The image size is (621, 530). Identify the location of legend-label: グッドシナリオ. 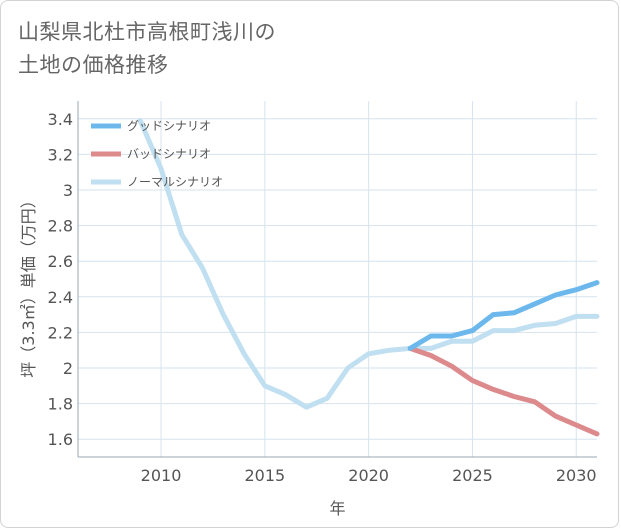
(169, 126).